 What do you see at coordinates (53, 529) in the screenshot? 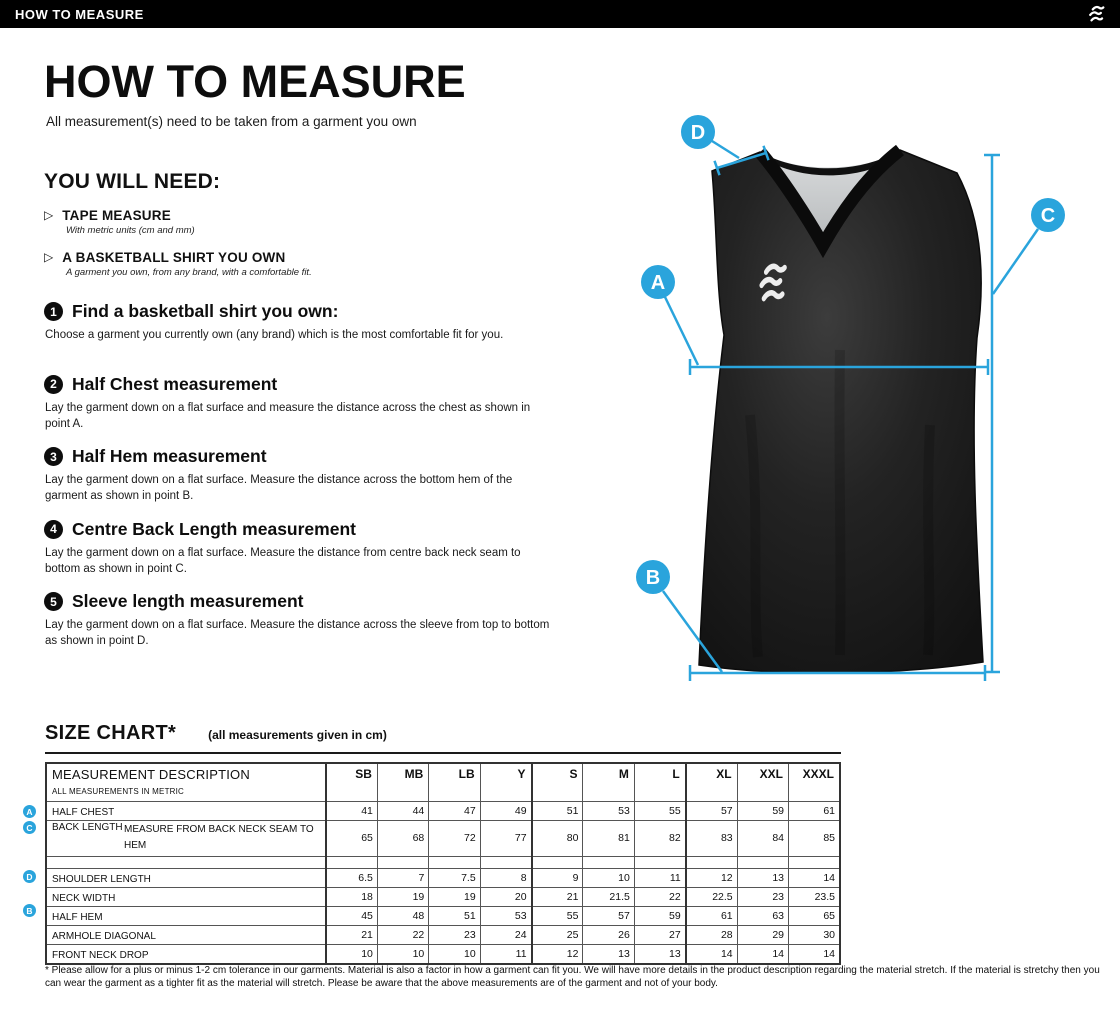
I see `step-number-badge: 4` at bounding box center [53, 529].